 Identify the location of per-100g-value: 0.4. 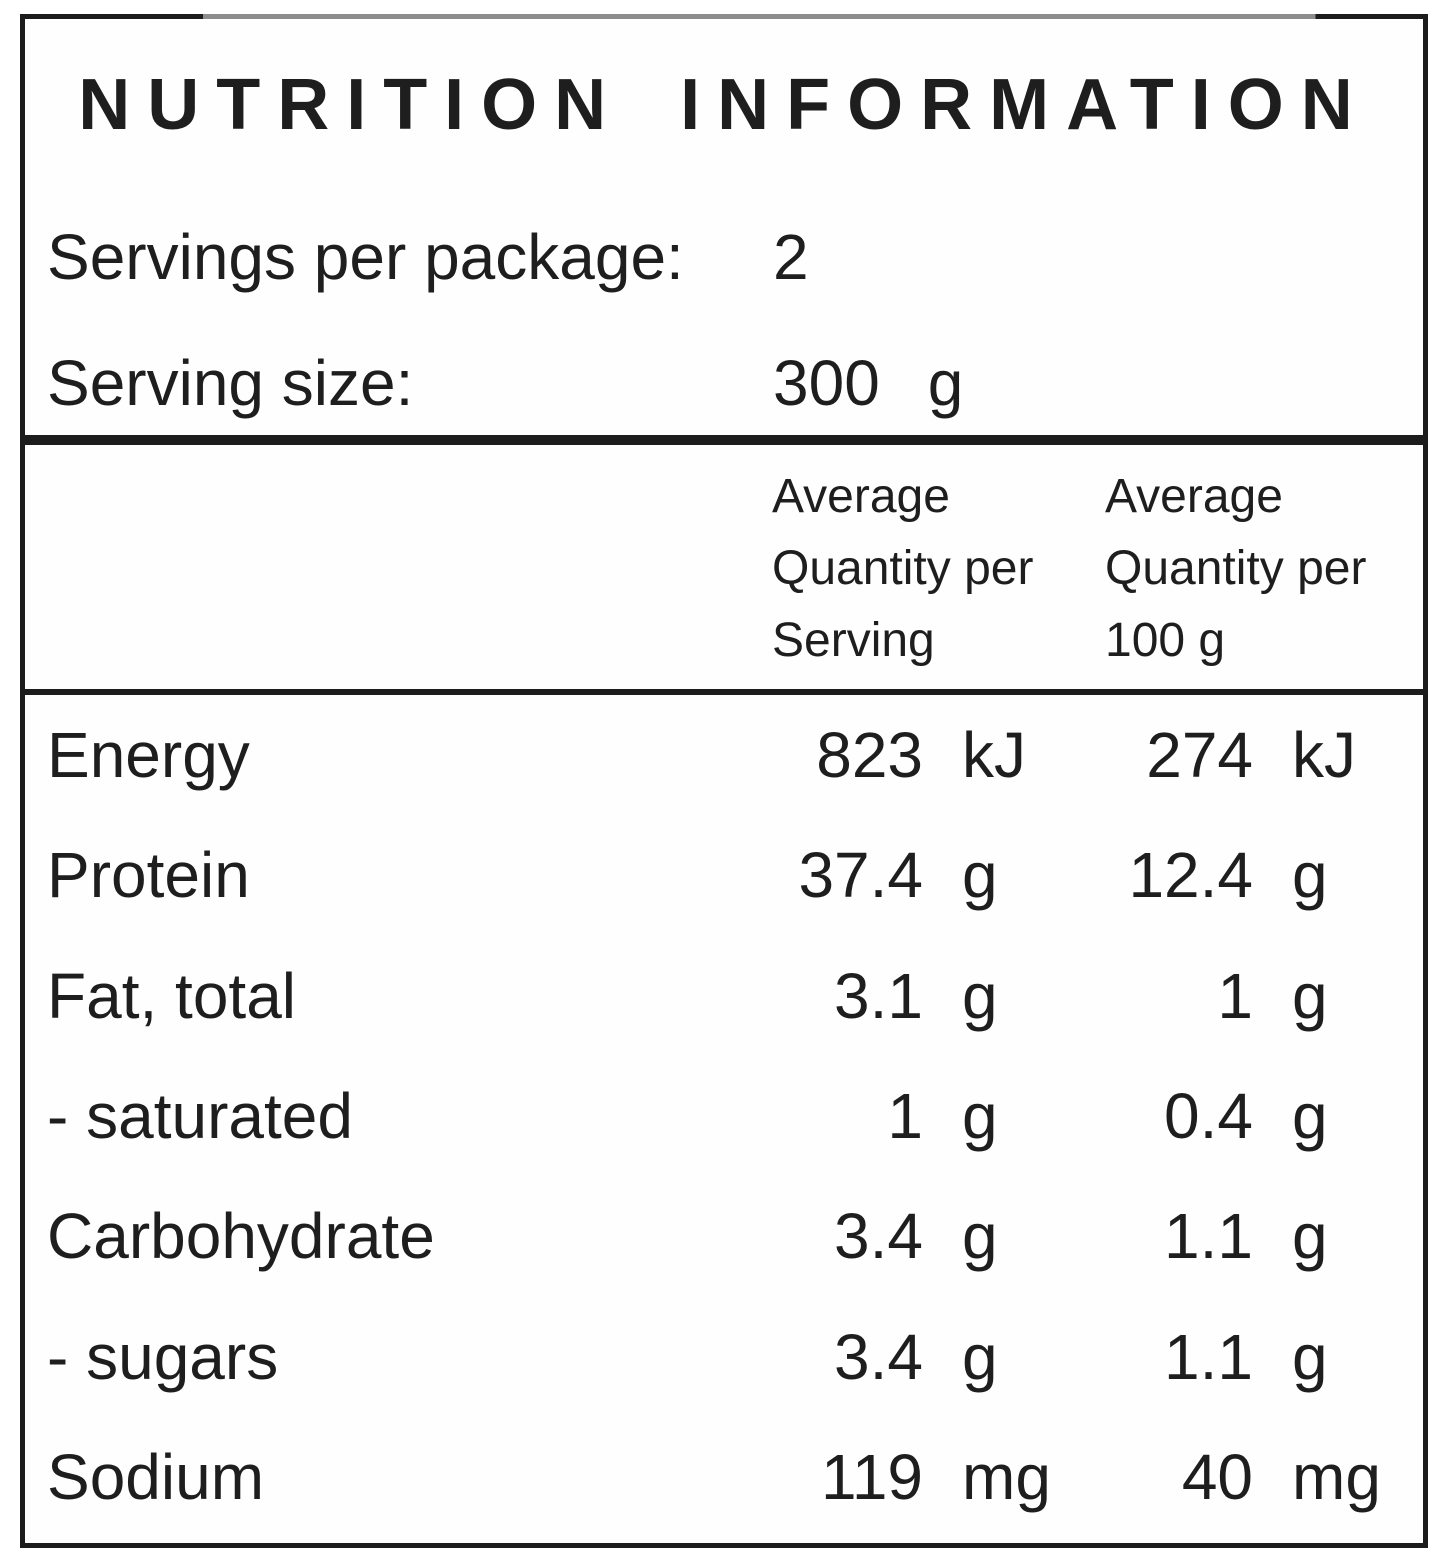
(1208, 1115).